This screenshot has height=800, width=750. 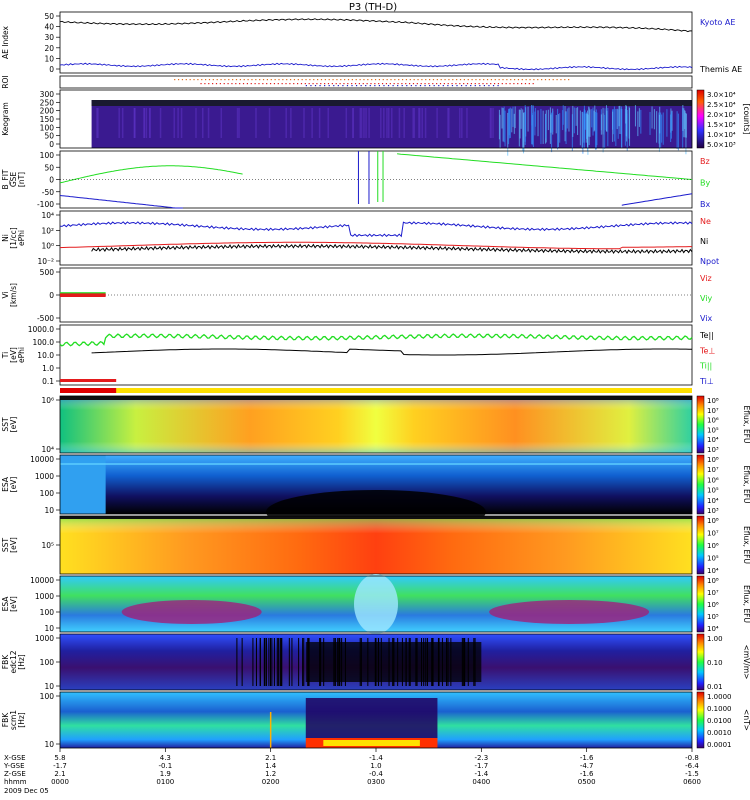 I want to click on time-axis-tick-label: 1.2, so click(x=270, y=774).